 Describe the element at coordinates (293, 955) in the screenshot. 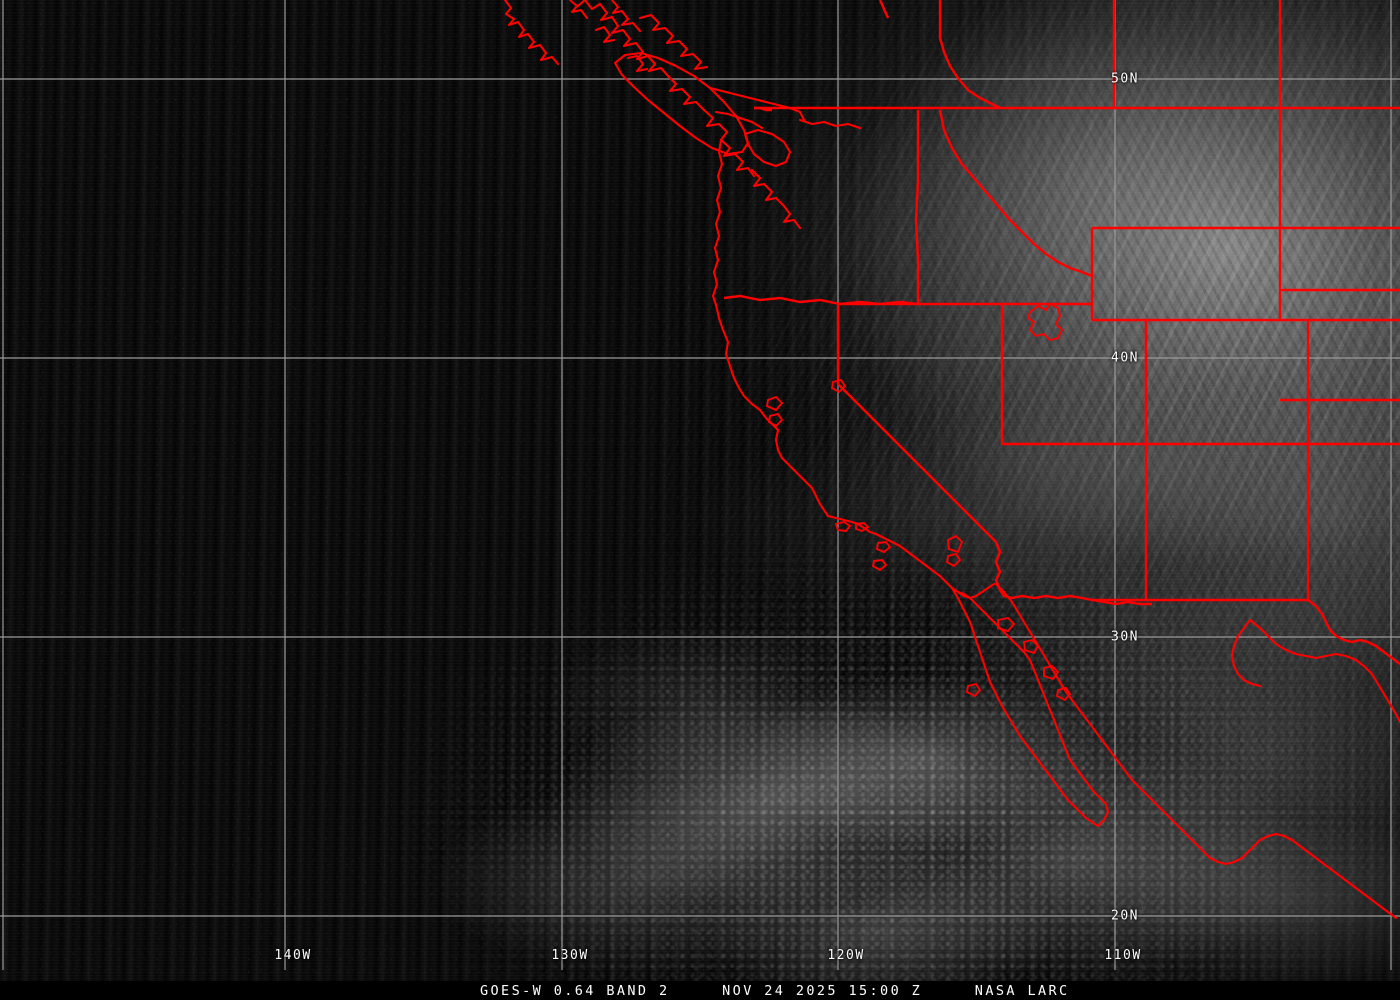

I see `lon-label-140w: 140W` at that location.